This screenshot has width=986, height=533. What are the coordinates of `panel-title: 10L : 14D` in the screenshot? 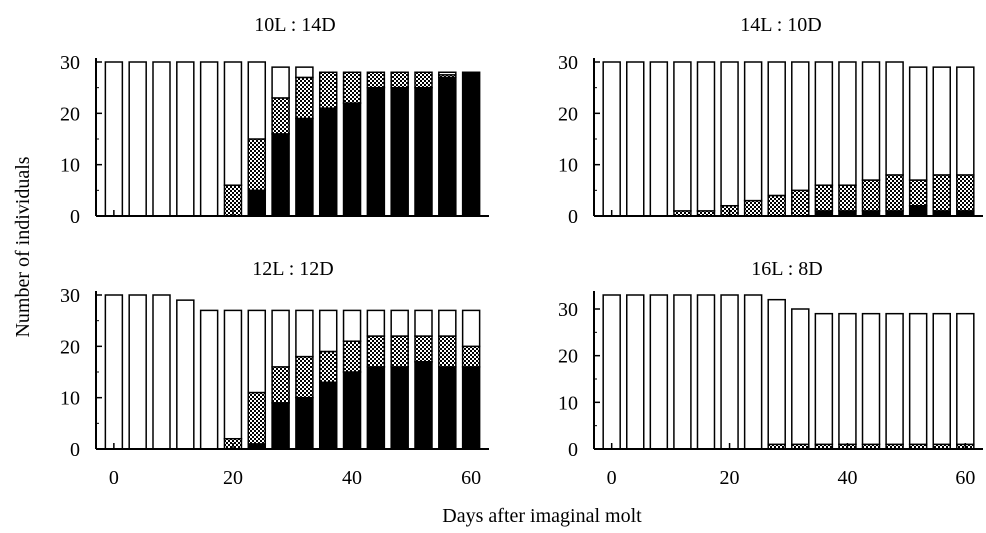 It's located at (294, 25).